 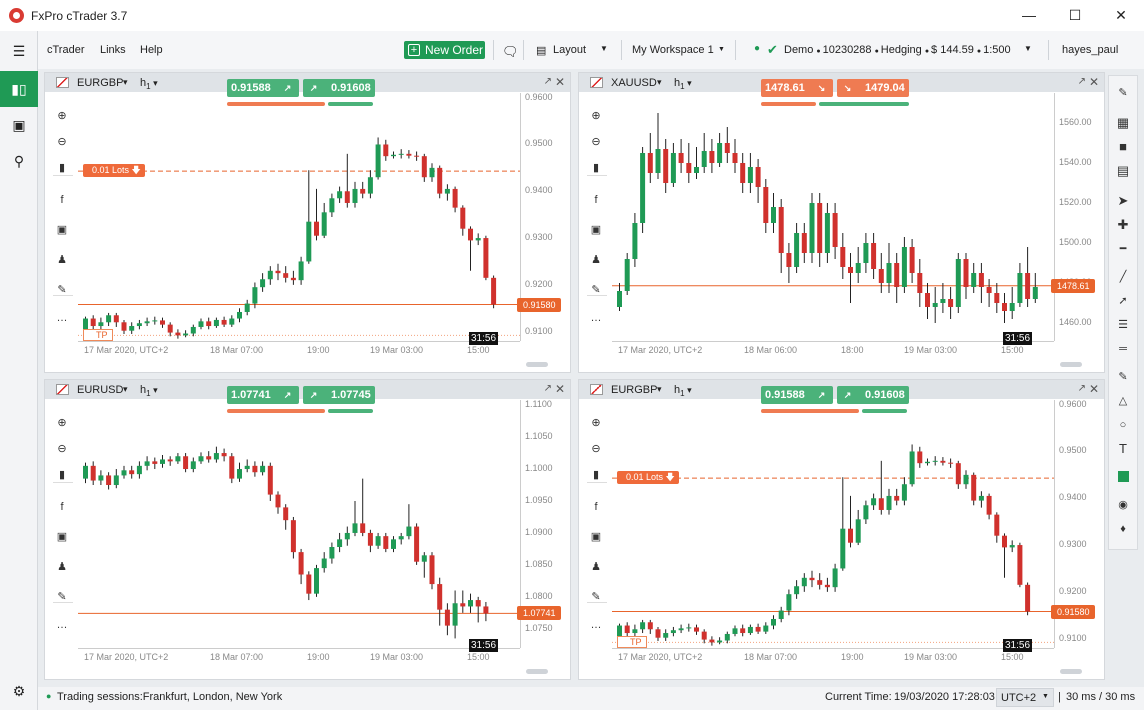 What do you see at coordinates (1123, 277) in the screenshot?
I see `trend-line-icon: ╱` at bounding box center [1123, 277].